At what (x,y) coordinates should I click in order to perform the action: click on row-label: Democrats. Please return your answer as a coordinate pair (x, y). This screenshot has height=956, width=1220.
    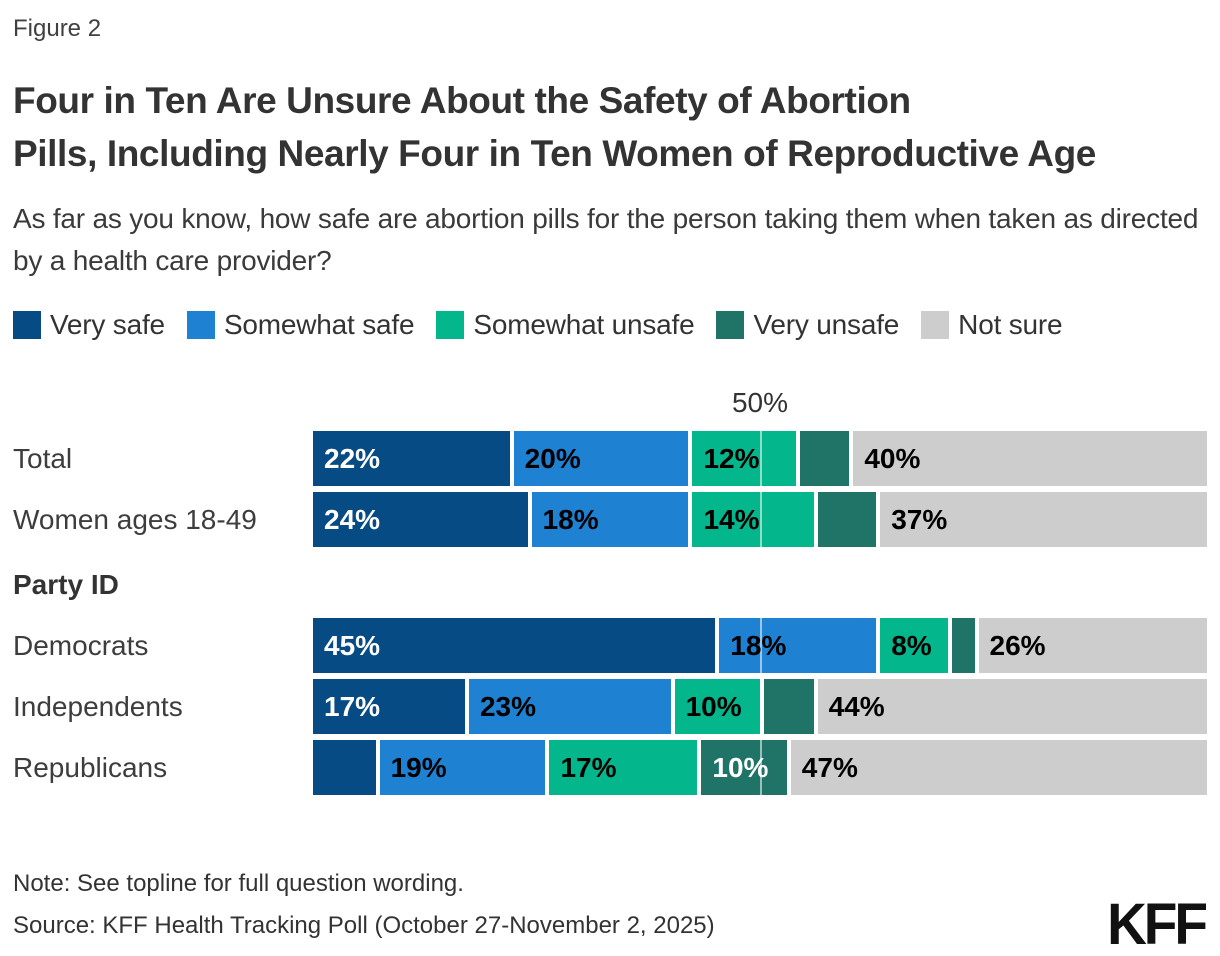
    Looking at the image, I should click on (81, 645).